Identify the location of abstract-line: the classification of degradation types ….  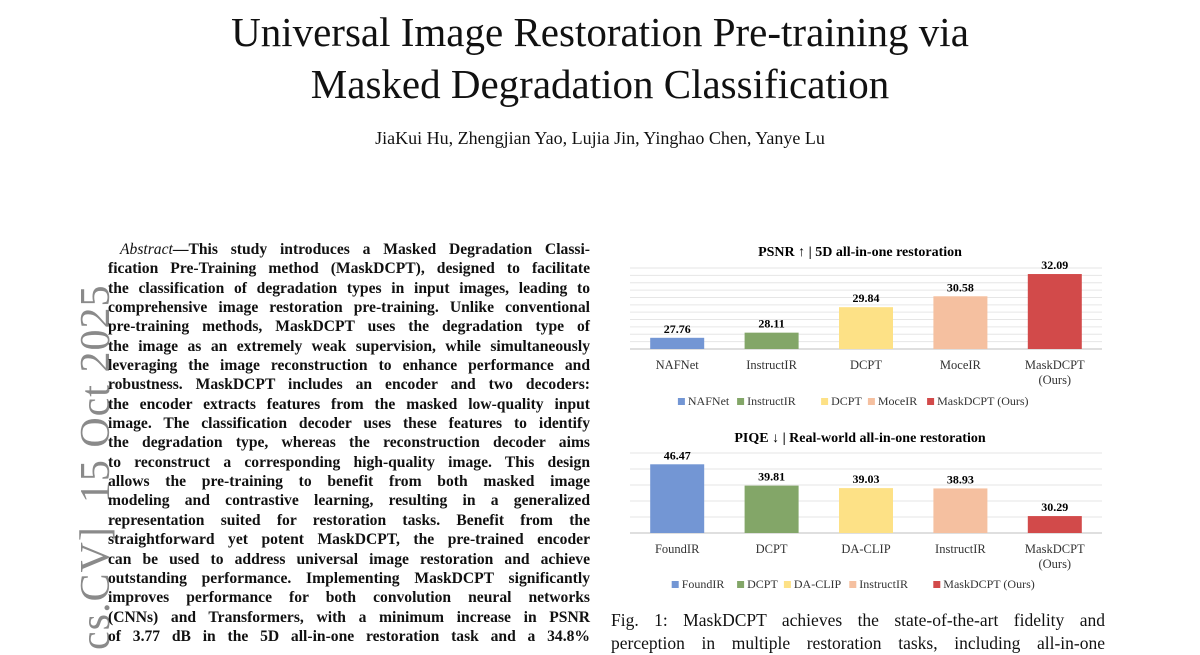
(349, 288).